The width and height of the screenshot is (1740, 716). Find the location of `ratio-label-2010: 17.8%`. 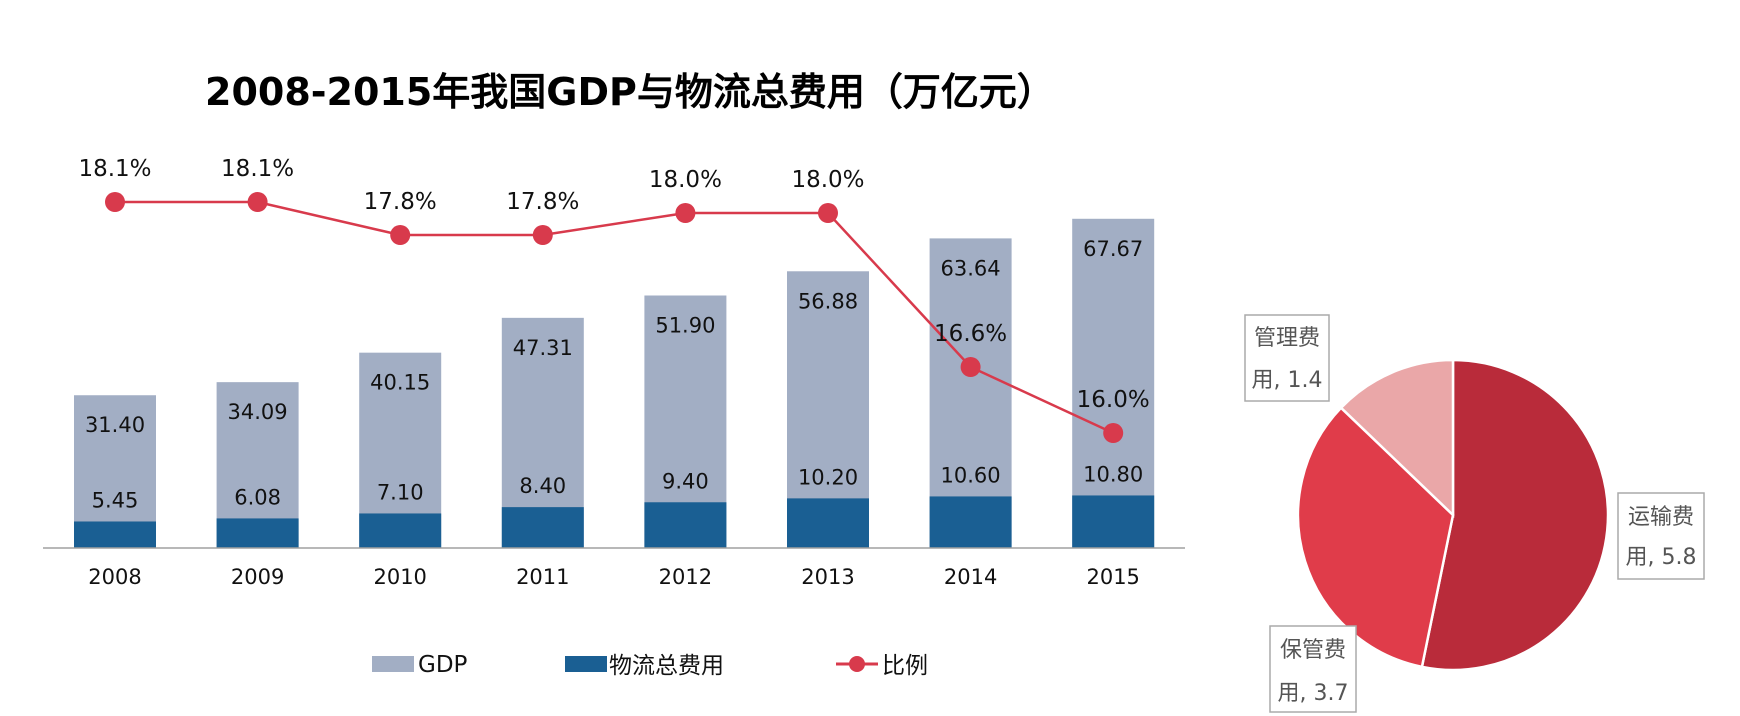

ratio-label-2010: 17.8% is located at coordinates (400, 202).